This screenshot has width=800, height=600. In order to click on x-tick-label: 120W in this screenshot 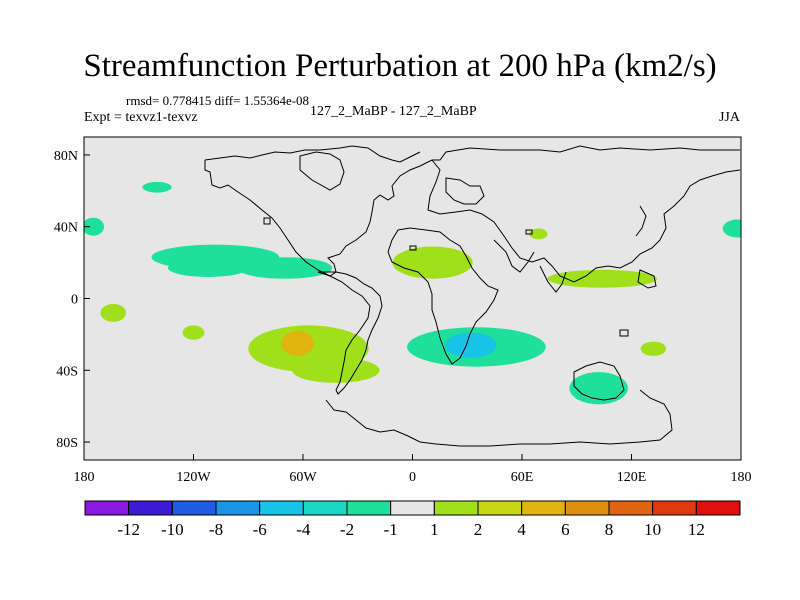, I will do `click(193, 477)`.